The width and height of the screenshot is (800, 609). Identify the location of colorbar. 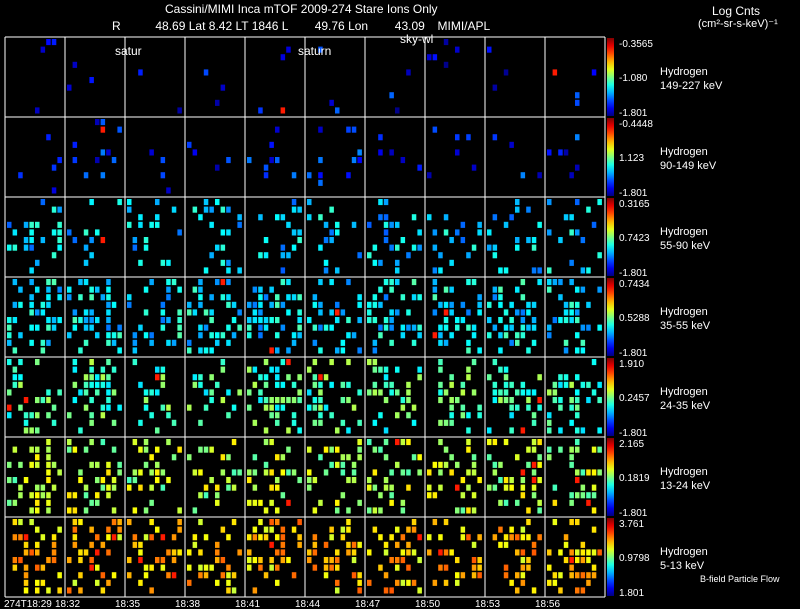
(610, 317).